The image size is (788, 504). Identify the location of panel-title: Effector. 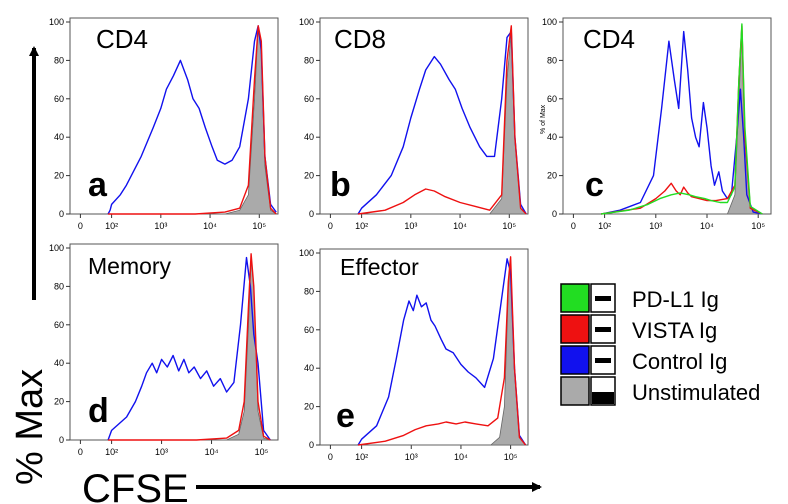
(379, 267).